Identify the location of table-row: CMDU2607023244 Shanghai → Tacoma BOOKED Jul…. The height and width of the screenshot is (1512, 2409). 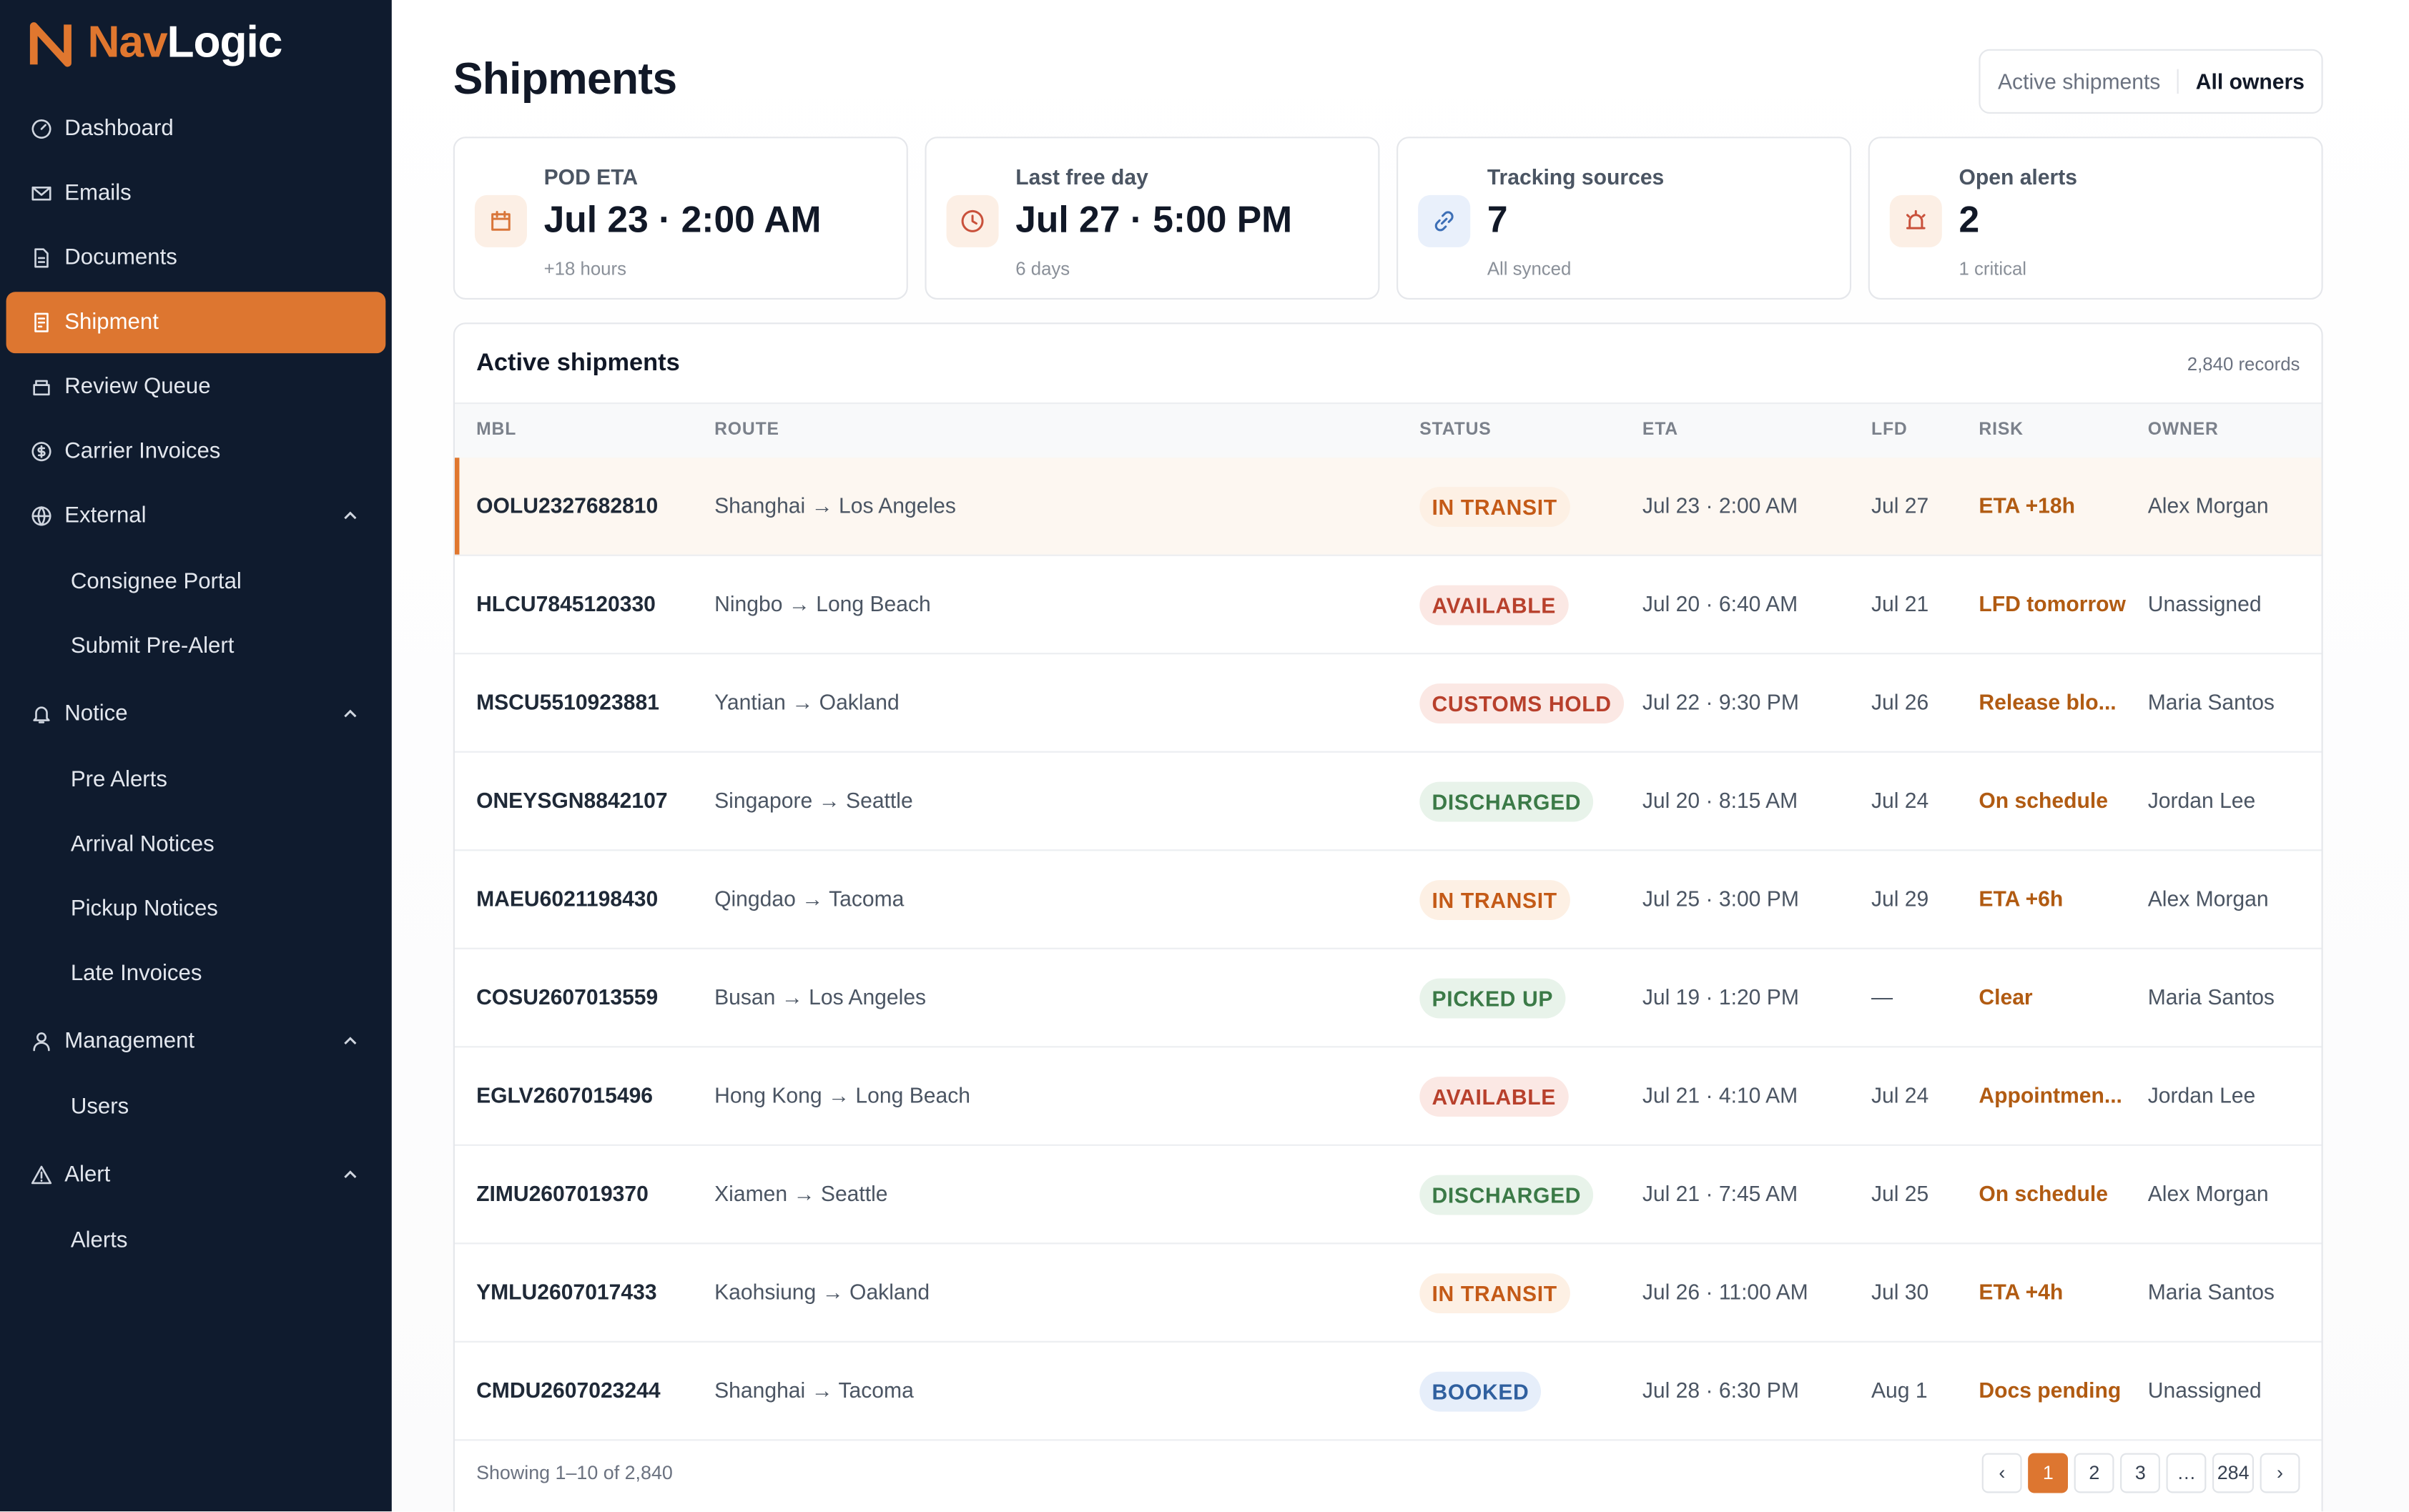
(1388, 1392).